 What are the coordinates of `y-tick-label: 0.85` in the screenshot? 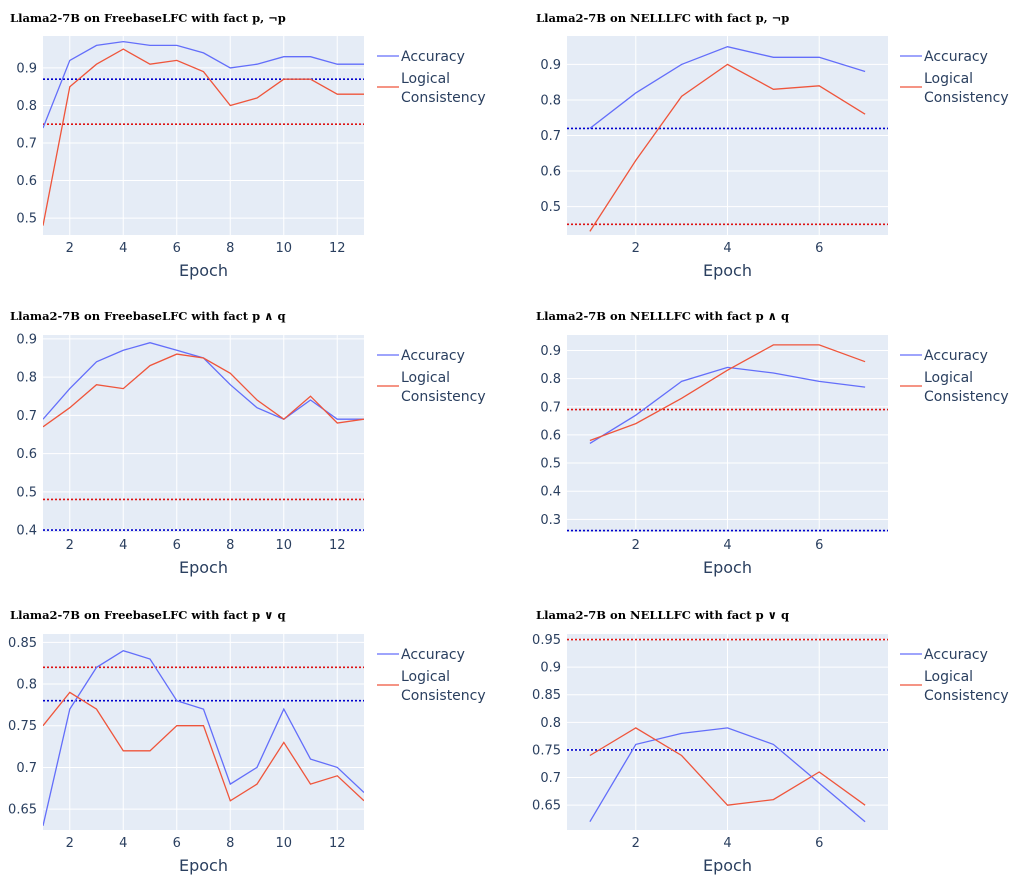 It's located at (546, 695).